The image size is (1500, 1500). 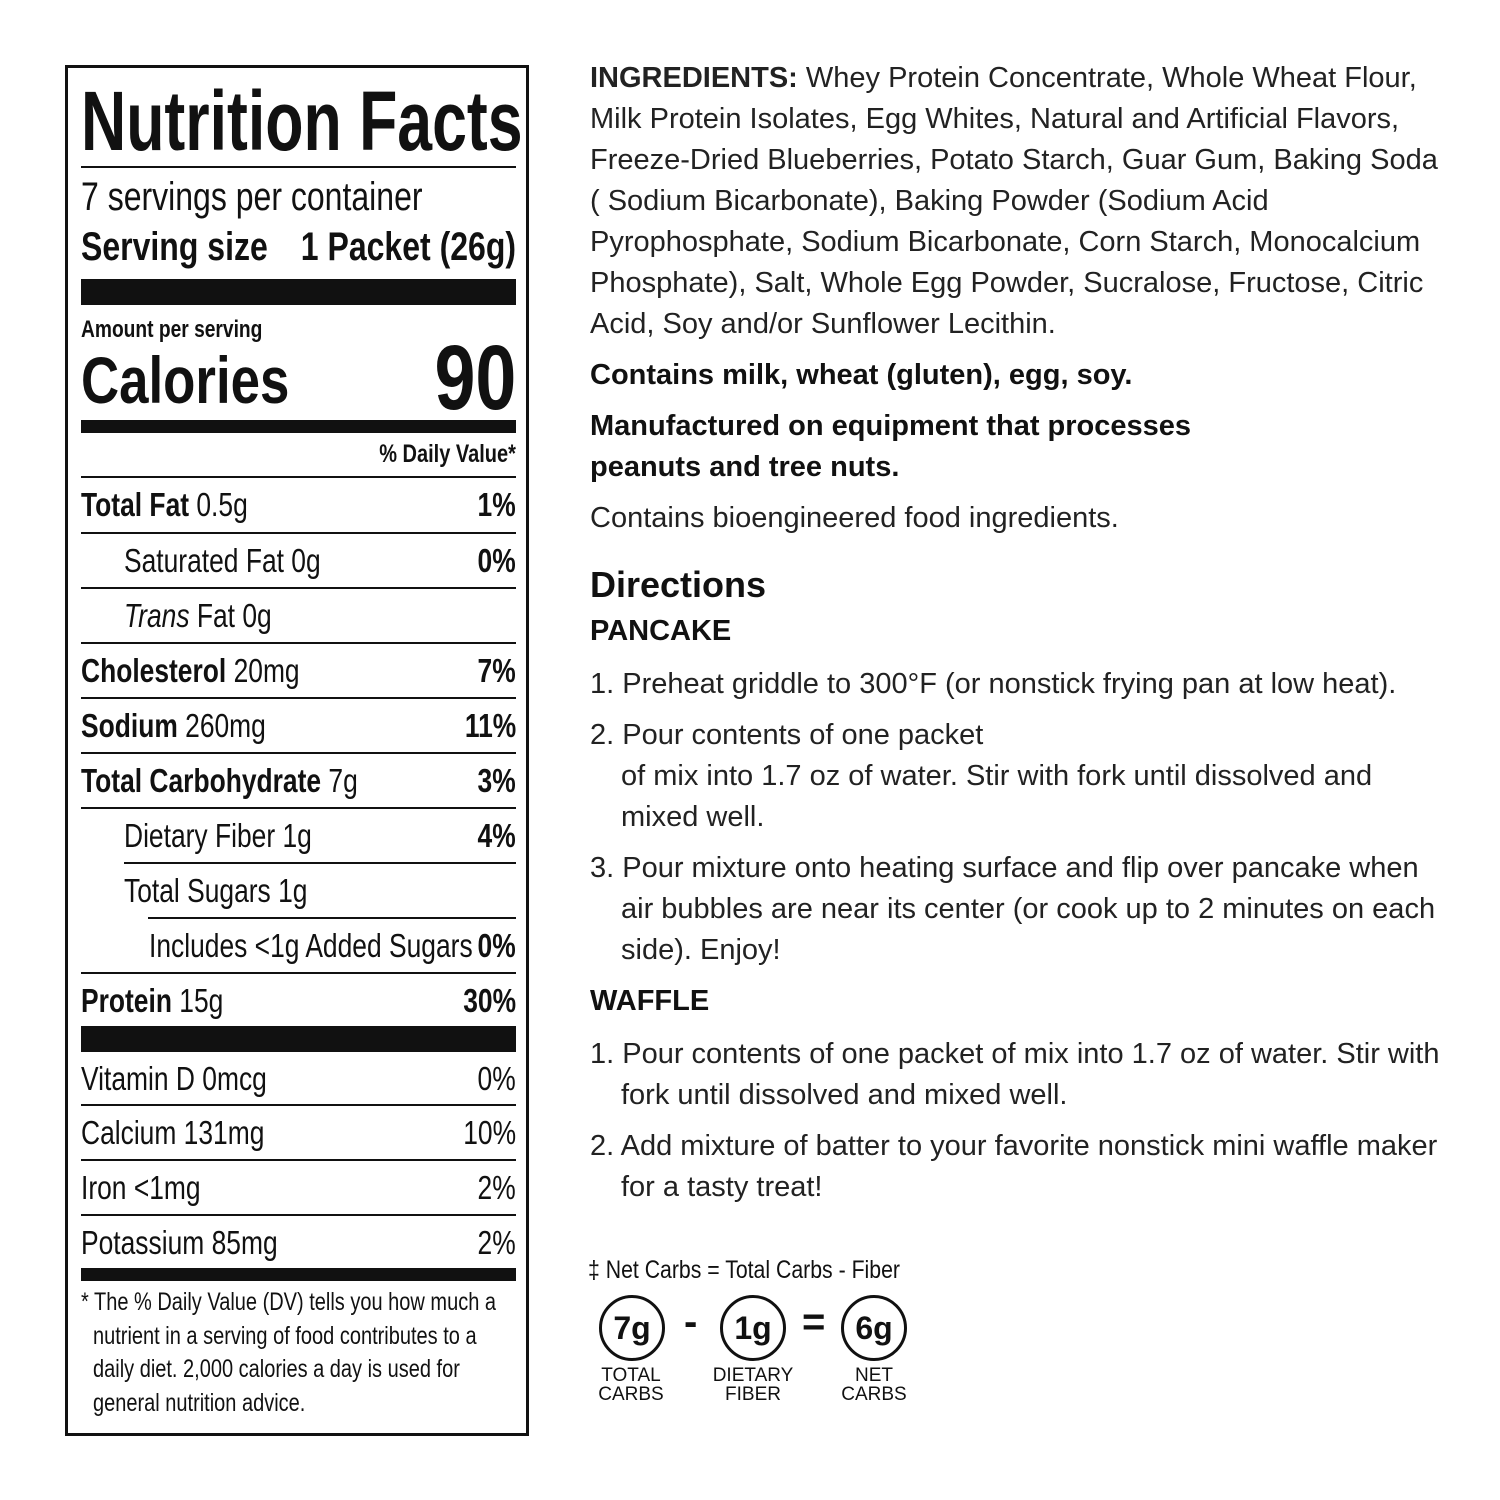 I want to click on nutrient-row-added-sugars: Includes <1g Added Sugars 0%, so click(x=332, y=945).